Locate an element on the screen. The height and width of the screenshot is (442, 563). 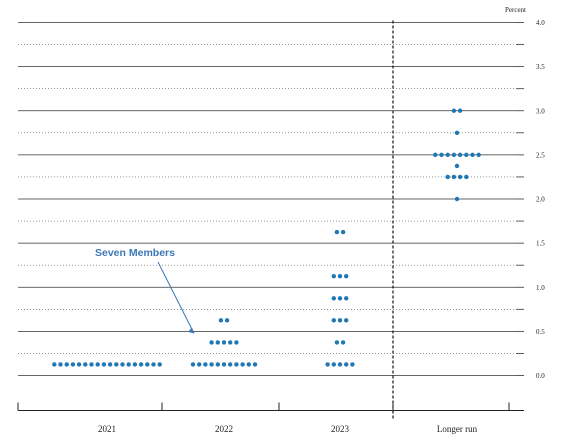
y-tick-label: 3.0 is located at coordinates (540, 111).